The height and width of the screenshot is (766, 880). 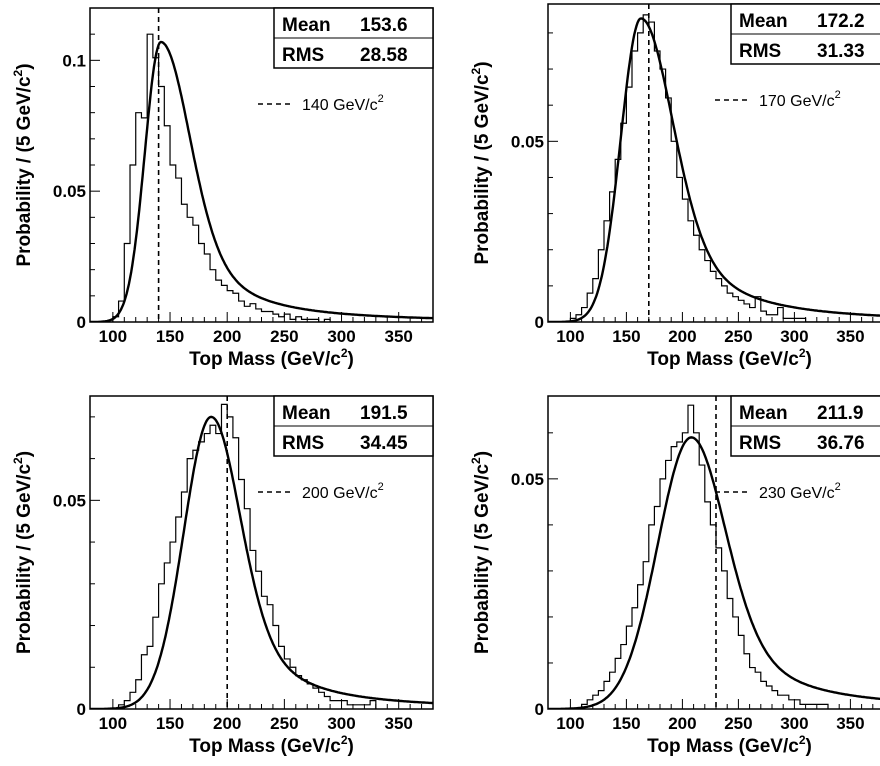 I want to click on y-tick-label: 0.1, so click(x=74, y=60).